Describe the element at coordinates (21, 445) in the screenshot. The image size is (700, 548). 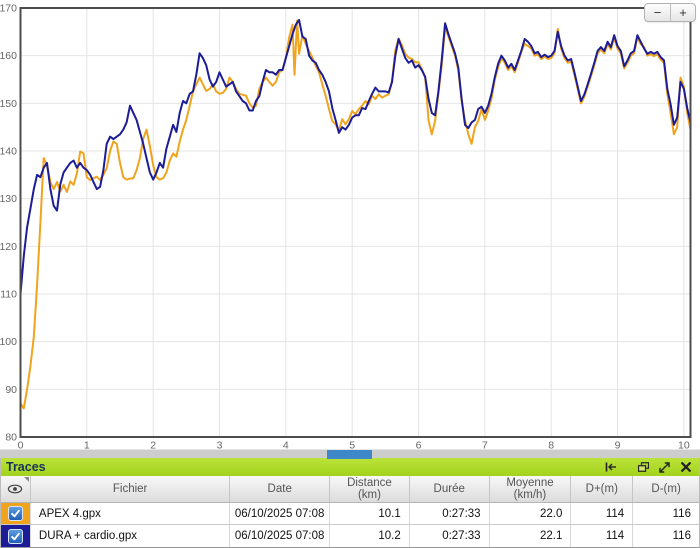
I see `x-tick-label: 0` at that location.